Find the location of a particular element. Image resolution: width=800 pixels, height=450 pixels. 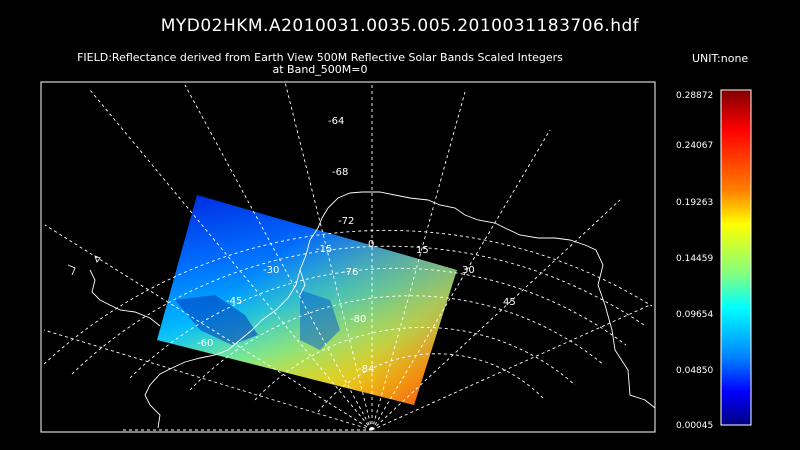

lon-label: -60 is located at coordinates (205, 343).